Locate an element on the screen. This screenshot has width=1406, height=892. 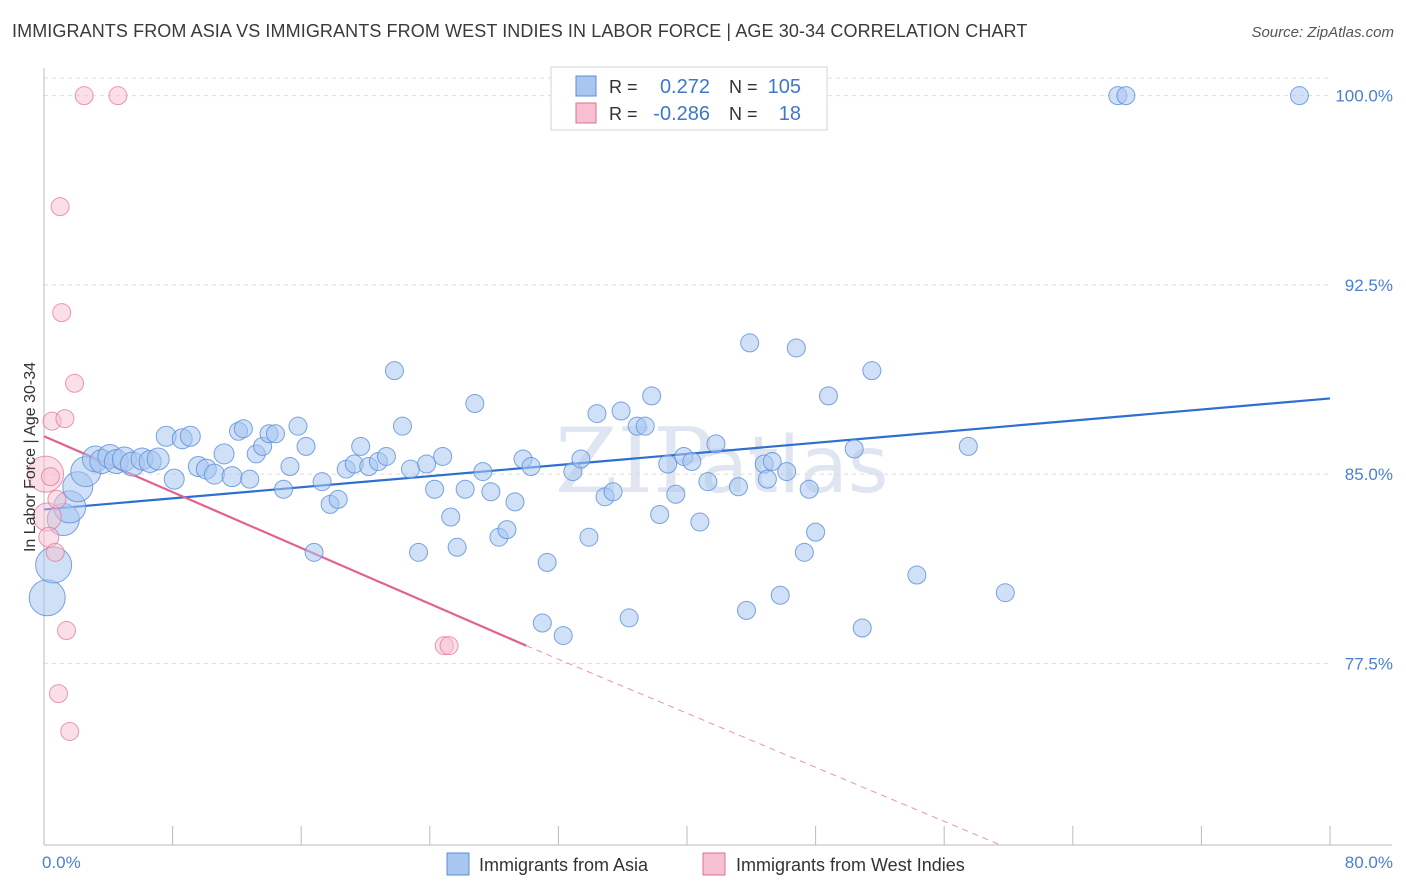
y-tick-label: 85.0% is located at coordinates (1369, 474).